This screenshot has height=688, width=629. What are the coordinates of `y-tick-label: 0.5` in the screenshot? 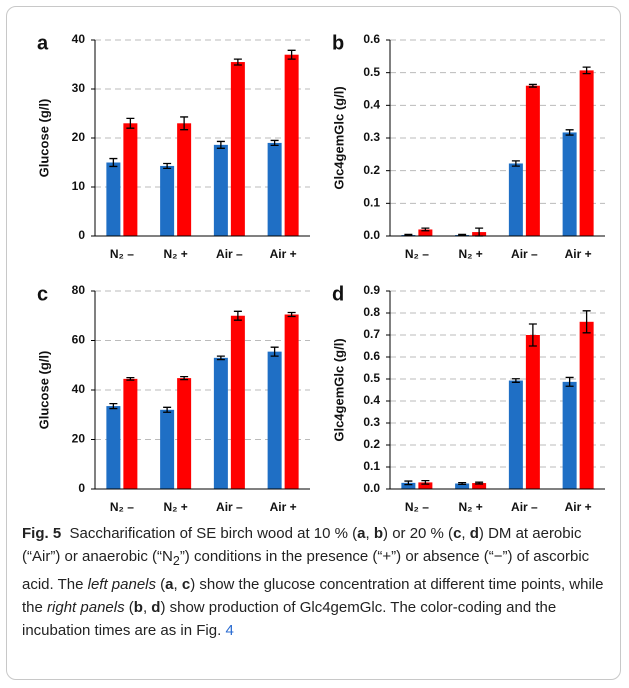 It's located at (371, 378).